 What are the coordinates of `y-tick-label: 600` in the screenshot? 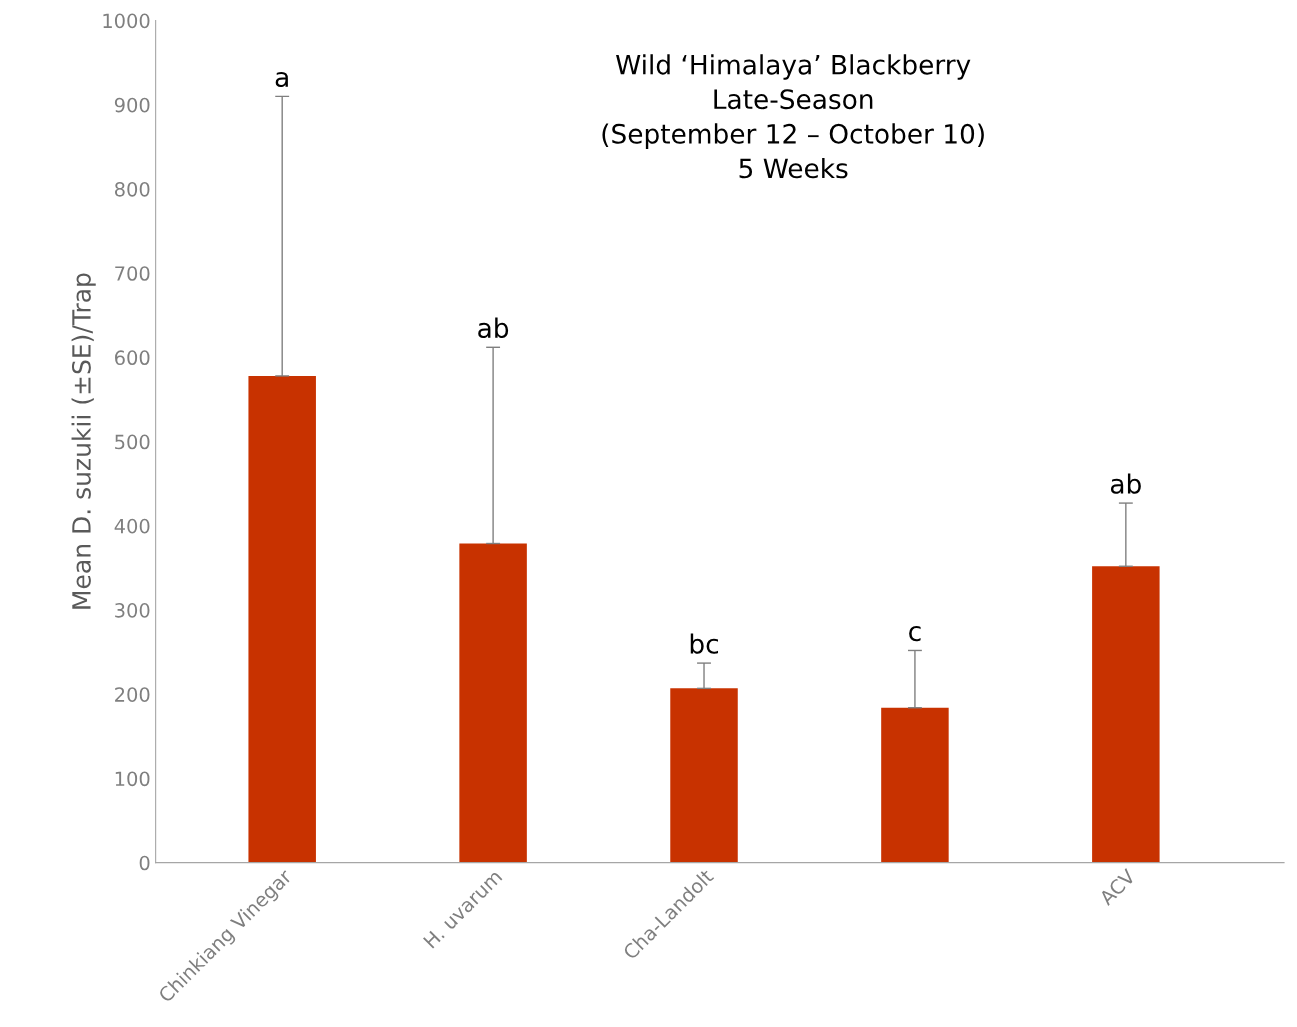 It's located at (132, 358).